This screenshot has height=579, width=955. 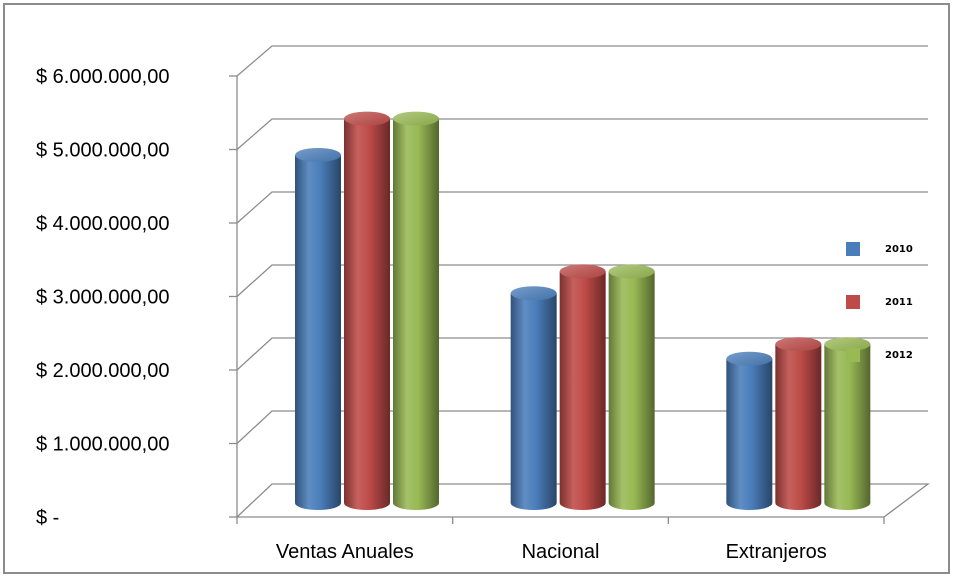 I want to click on legend-label: 2012, so click(x=899, y=355).